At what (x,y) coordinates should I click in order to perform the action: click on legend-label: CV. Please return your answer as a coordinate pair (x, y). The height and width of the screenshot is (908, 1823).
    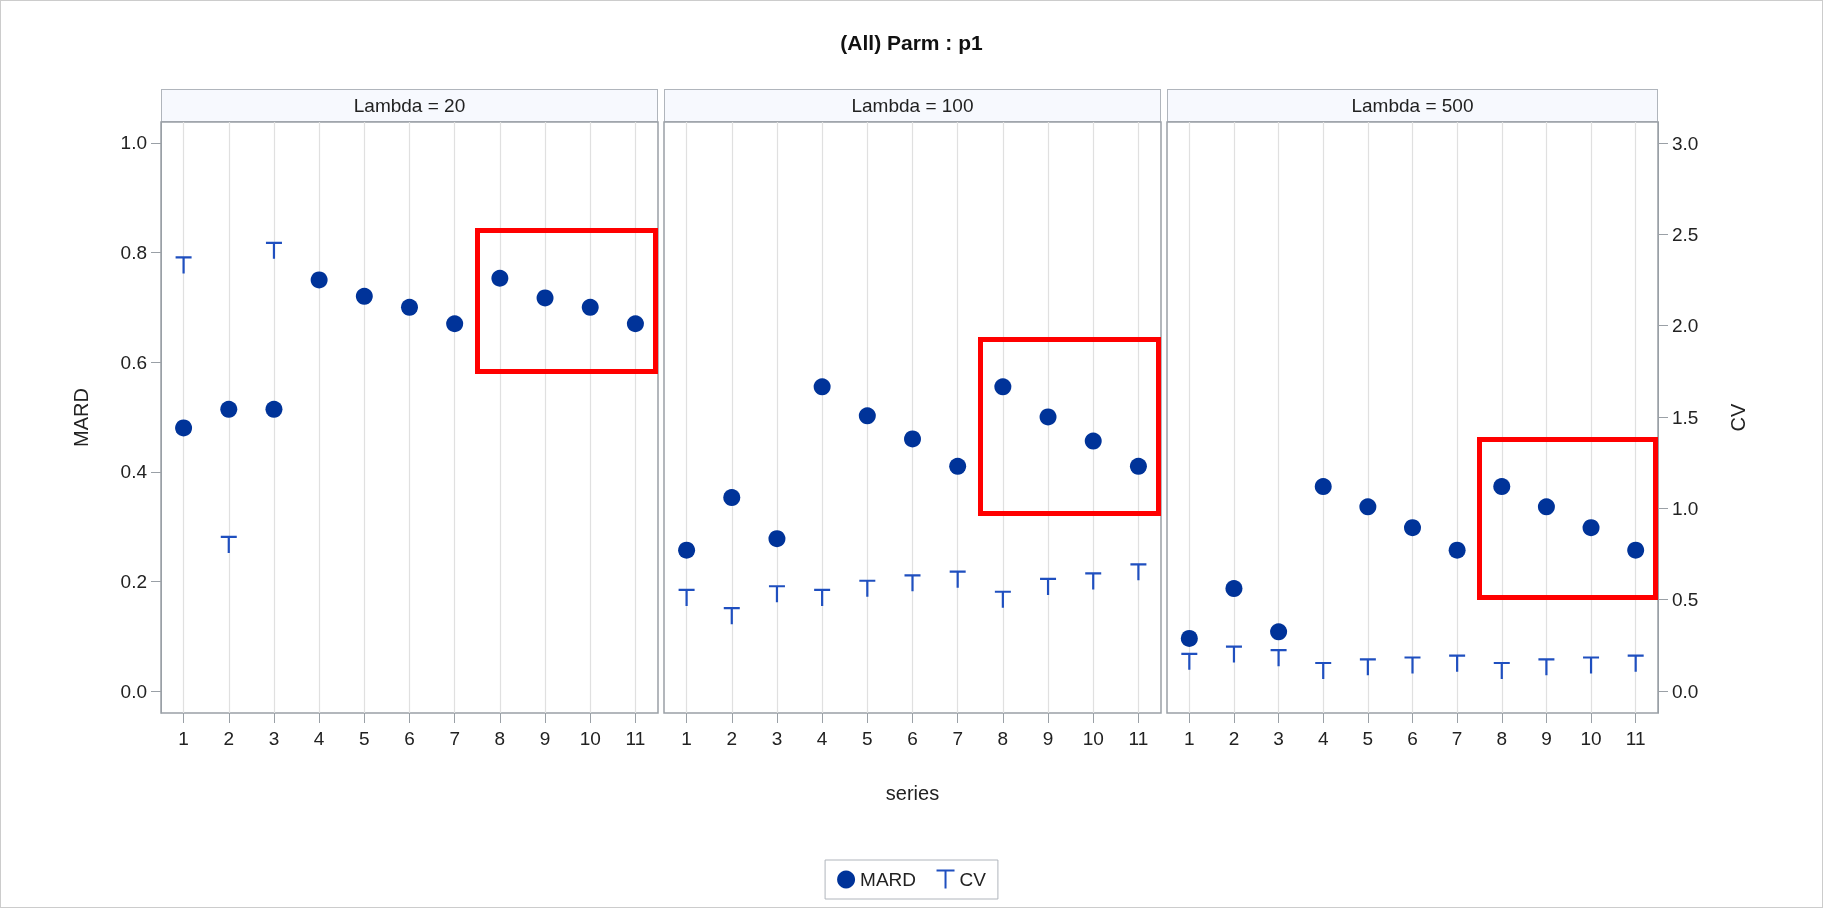
    Looking at the image, I should click on (973, 879).